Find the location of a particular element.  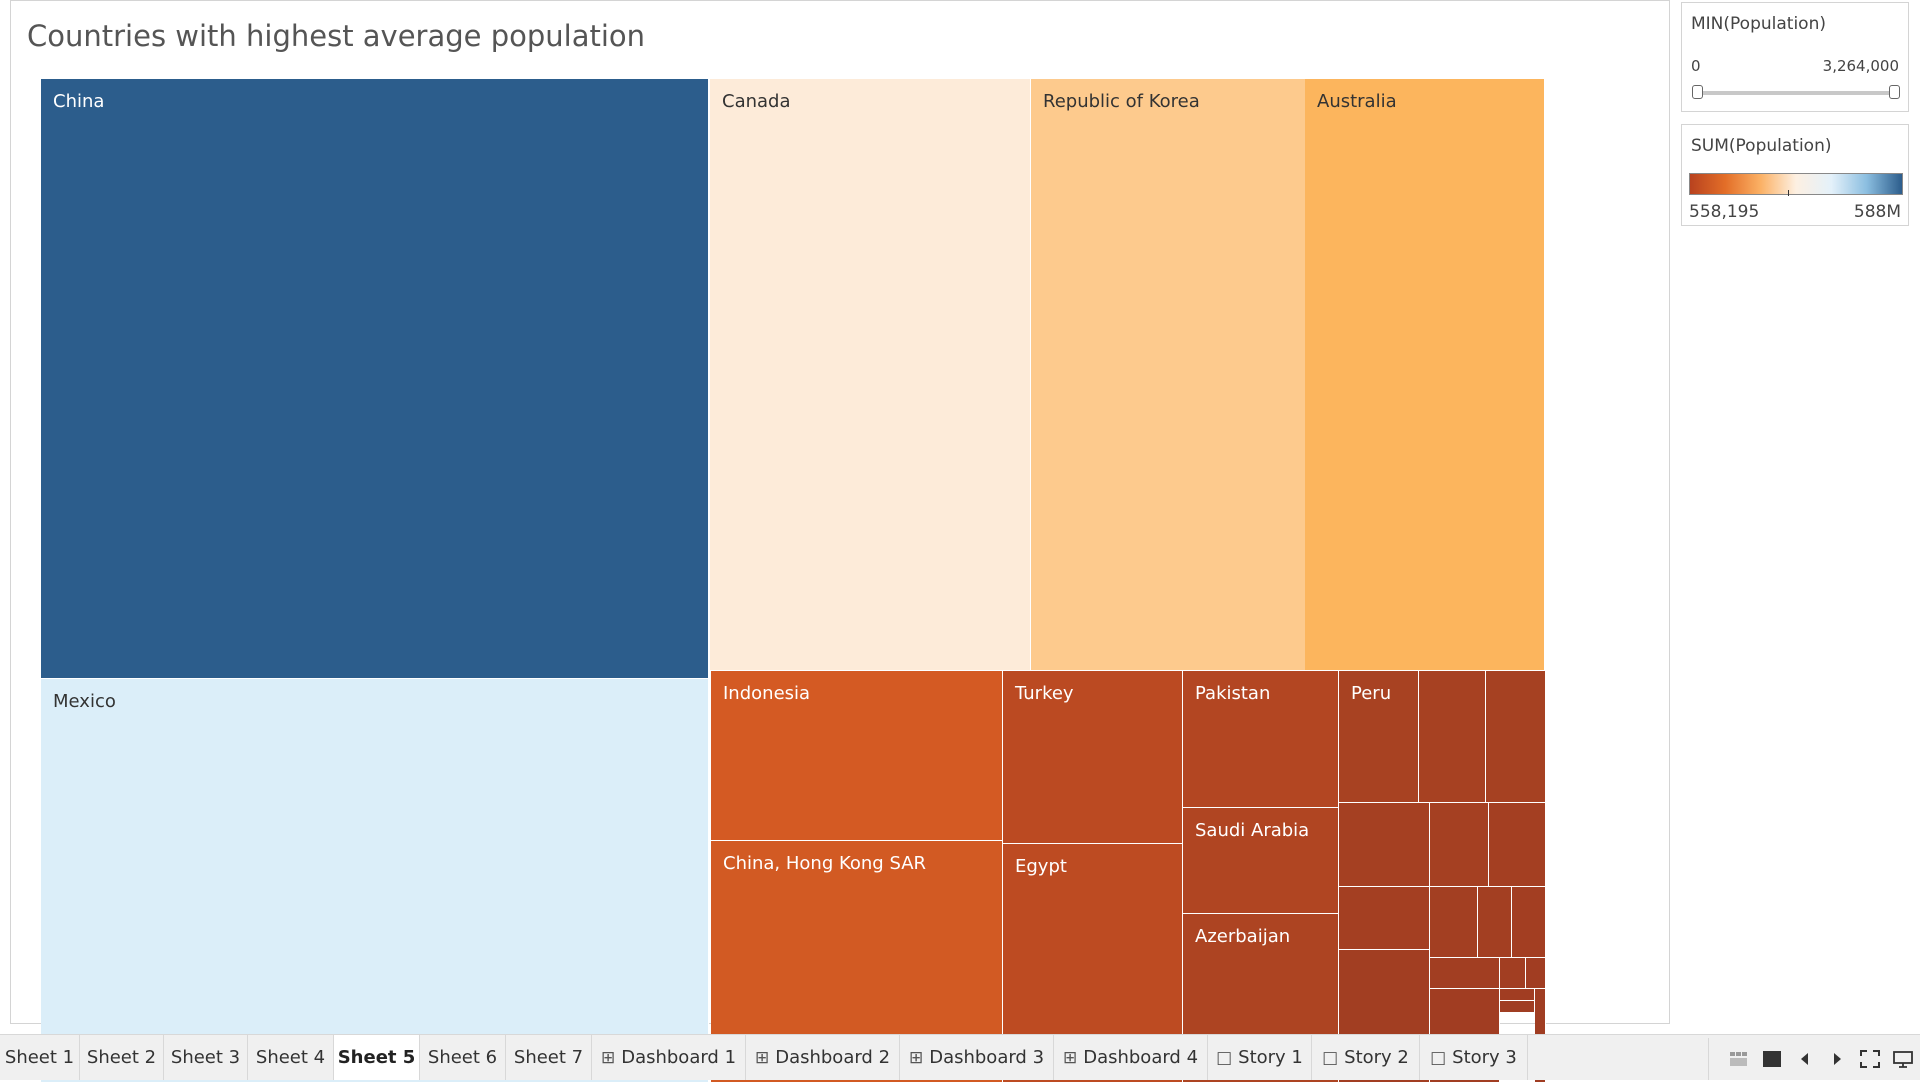

tile-label: Pakistan is located at coordinates (1233, 693).